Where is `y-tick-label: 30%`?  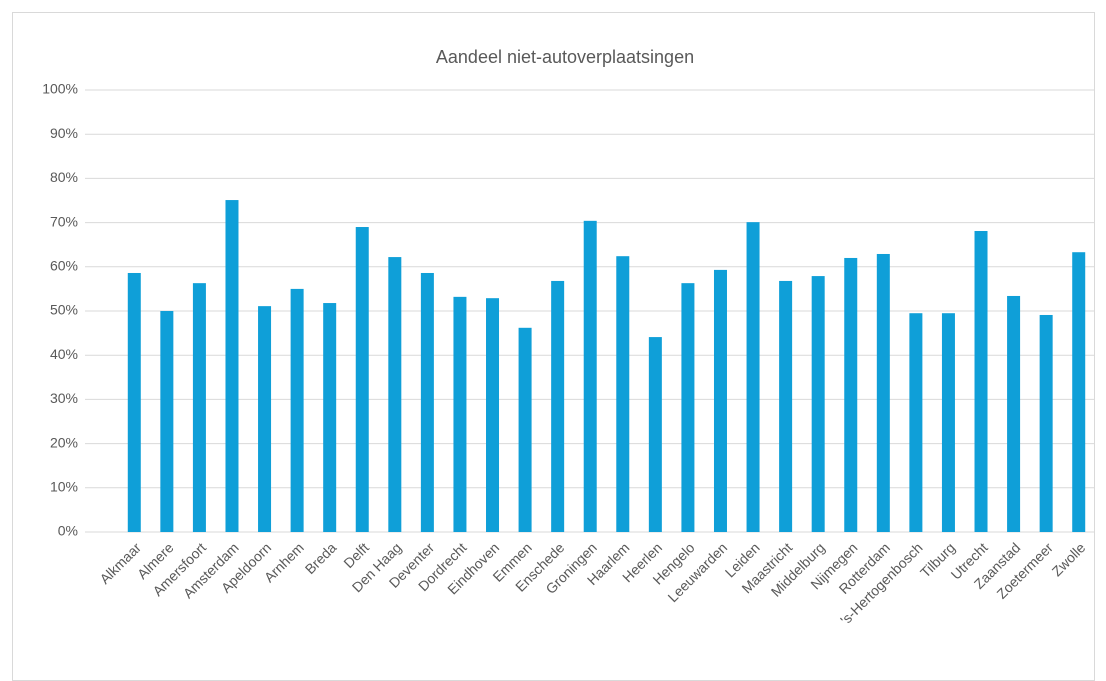 y-tick-label: 30% is located at coordinates (64, 398).